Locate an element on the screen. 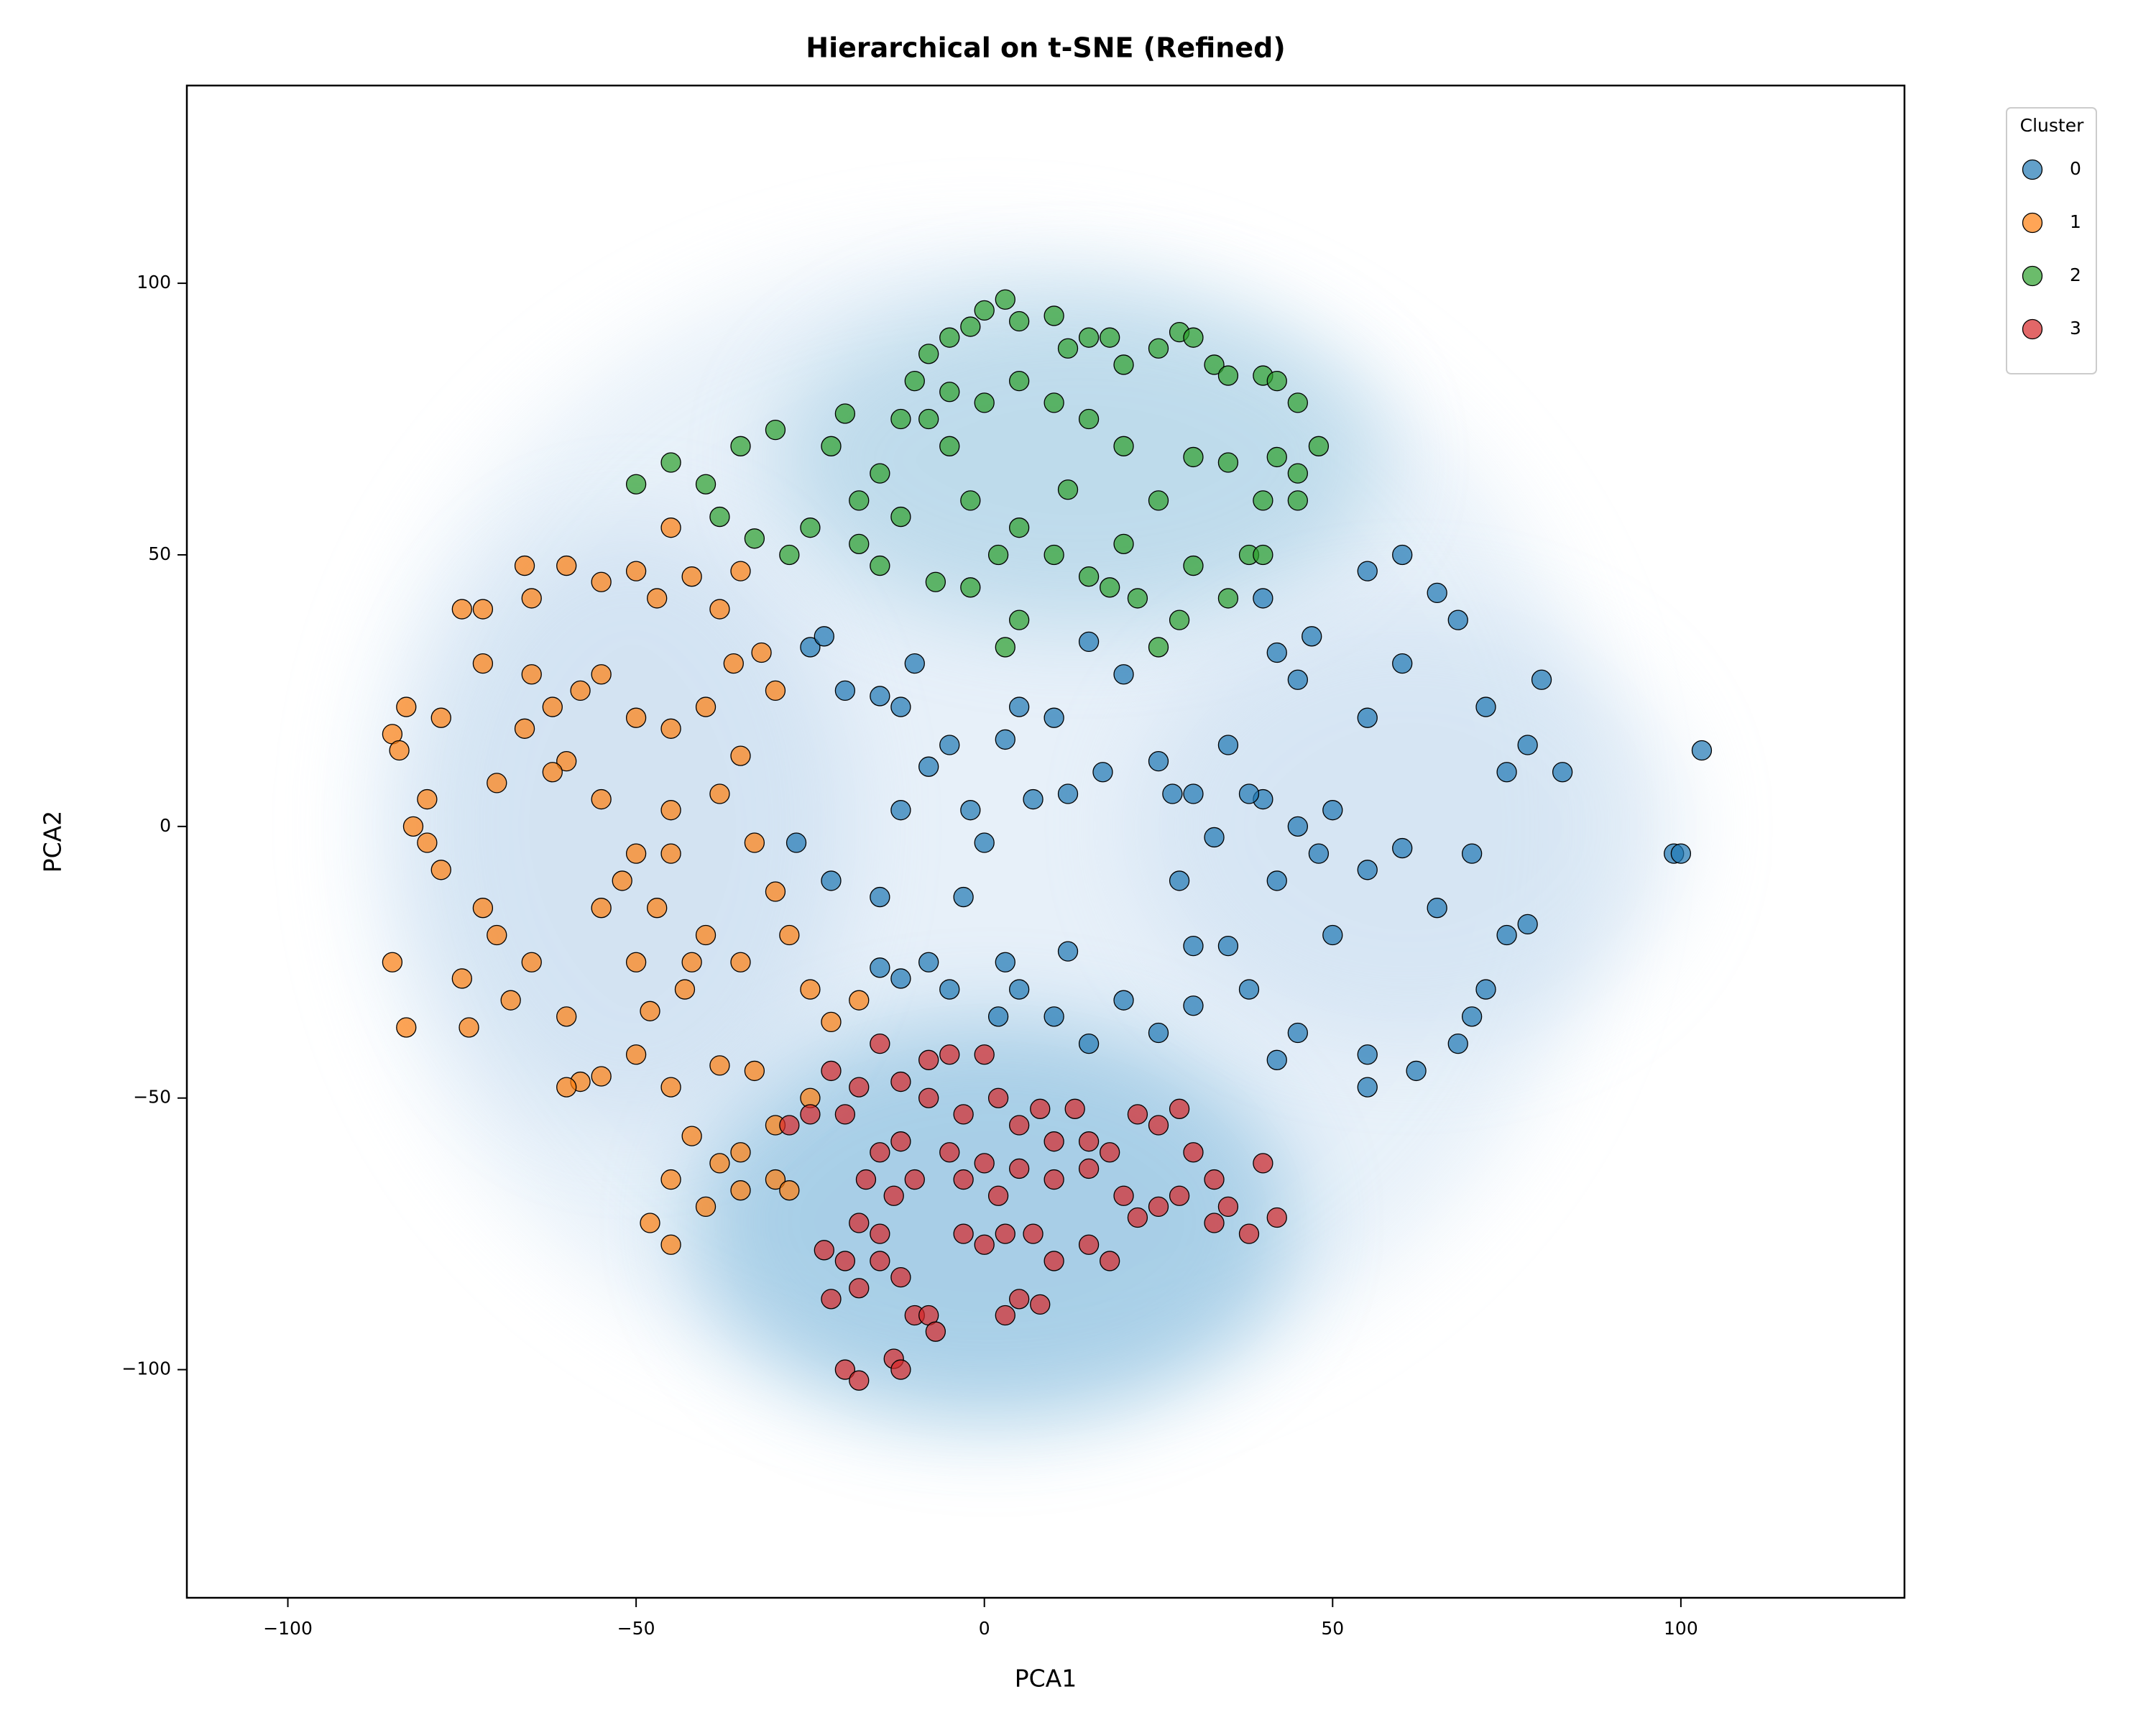 The image size is (2156, 1725). x-tick-label: 0 is located at coordinates (984, 1628).